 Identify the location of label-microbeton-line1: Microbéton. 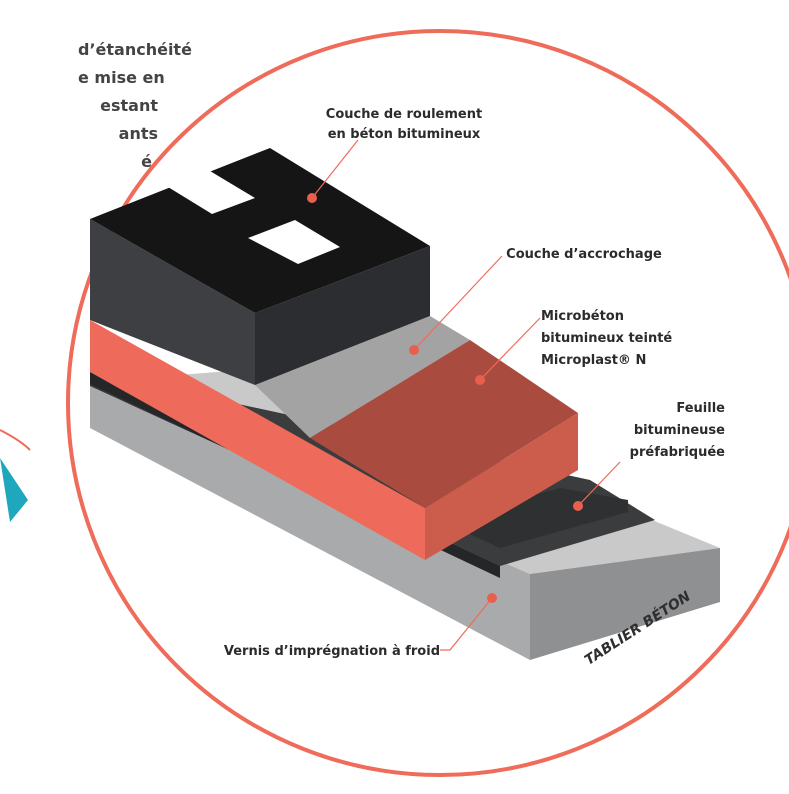
(582, 316).